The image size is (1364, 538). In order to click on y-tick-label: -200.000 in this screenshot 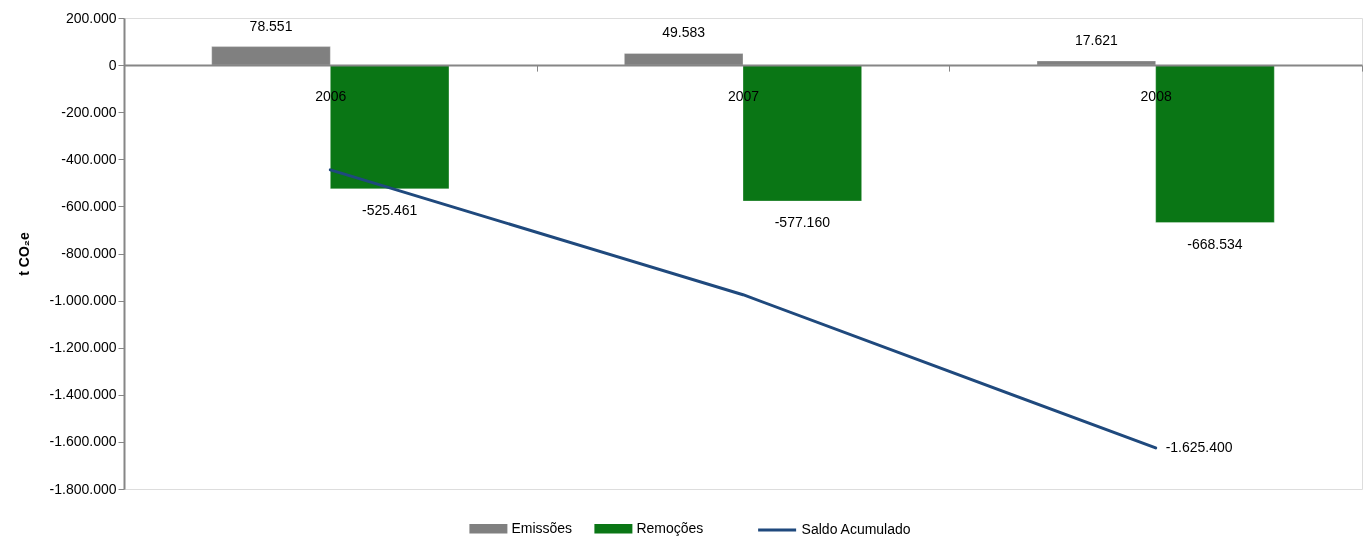, I will do `click(89, 111)`.